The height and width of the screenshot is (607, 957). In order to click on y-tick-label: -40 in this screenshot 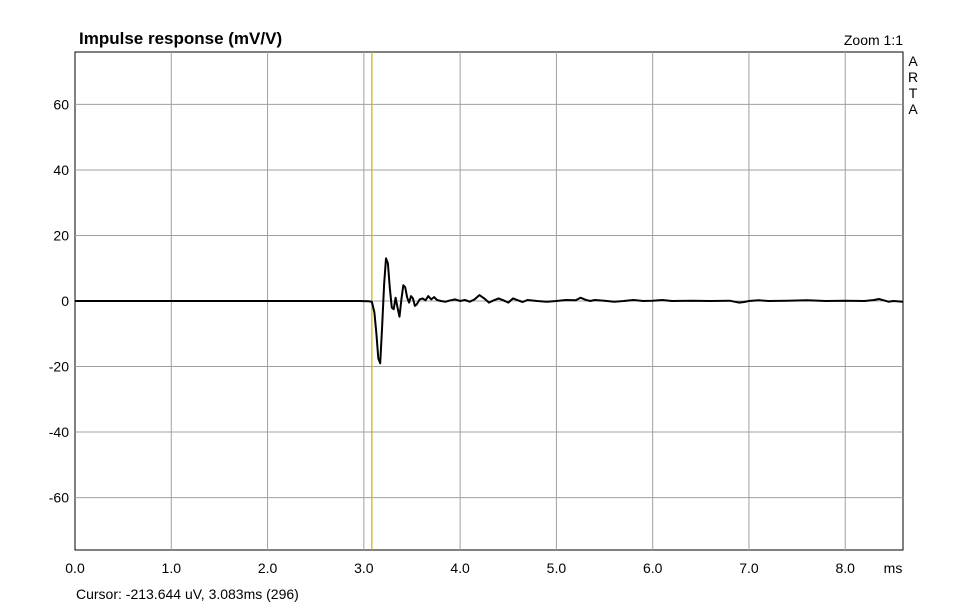, I will do `click(59, 432)`.